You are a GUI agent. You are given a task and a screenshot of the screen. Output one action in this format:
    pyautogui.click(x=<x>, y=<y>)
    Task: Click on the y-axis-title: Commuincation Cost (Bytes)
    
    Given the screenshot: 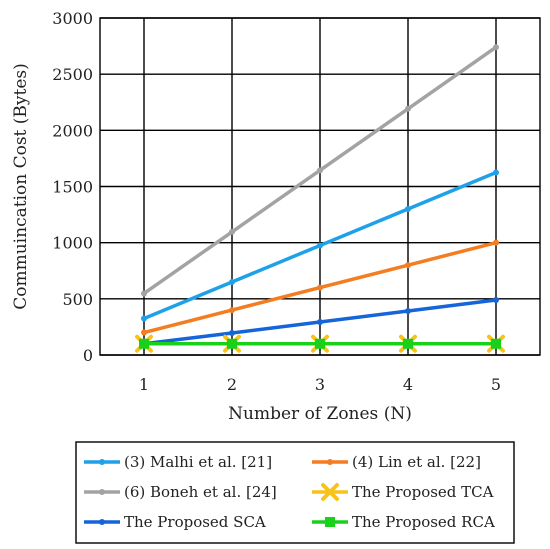 What is the action you would take?
    pyautogui.click(x=21, y=186)
    